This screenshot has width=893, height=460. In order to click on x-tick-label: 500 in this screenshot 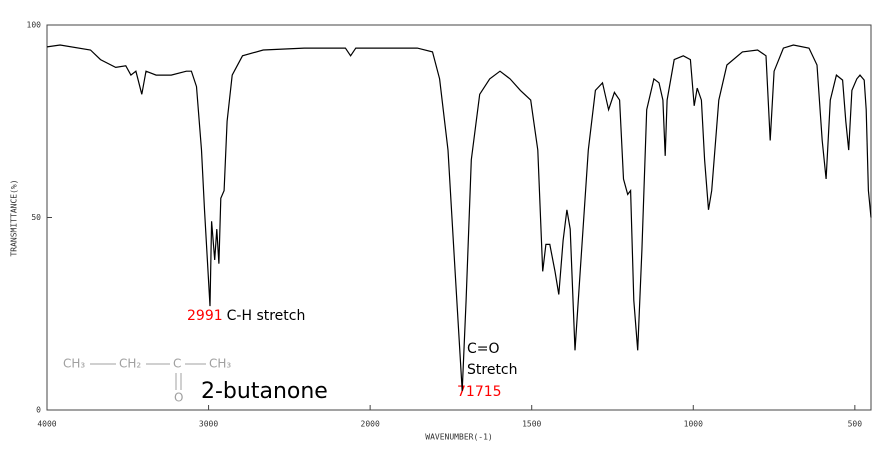, I will do `click(855, 424)`.